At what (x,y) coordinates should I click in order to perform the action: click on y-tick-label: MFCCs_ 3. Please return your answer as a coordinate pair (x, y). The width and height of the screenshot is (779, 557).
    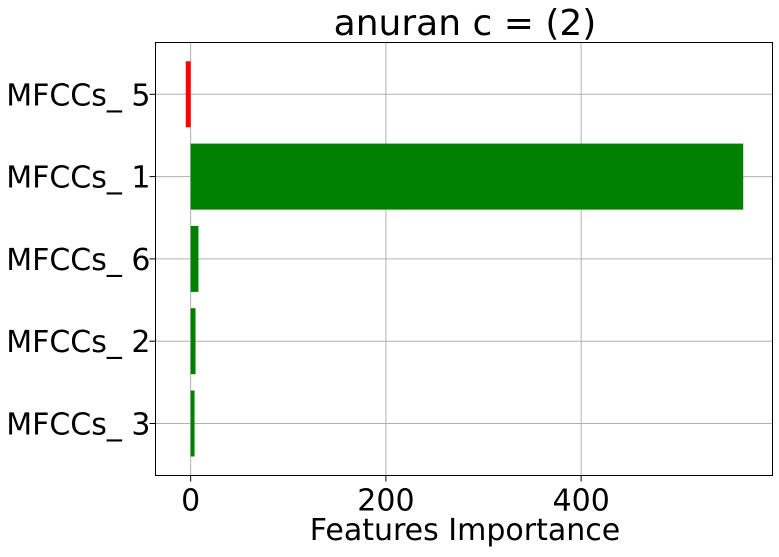
    Looking at the image, I should click on (78, 425).